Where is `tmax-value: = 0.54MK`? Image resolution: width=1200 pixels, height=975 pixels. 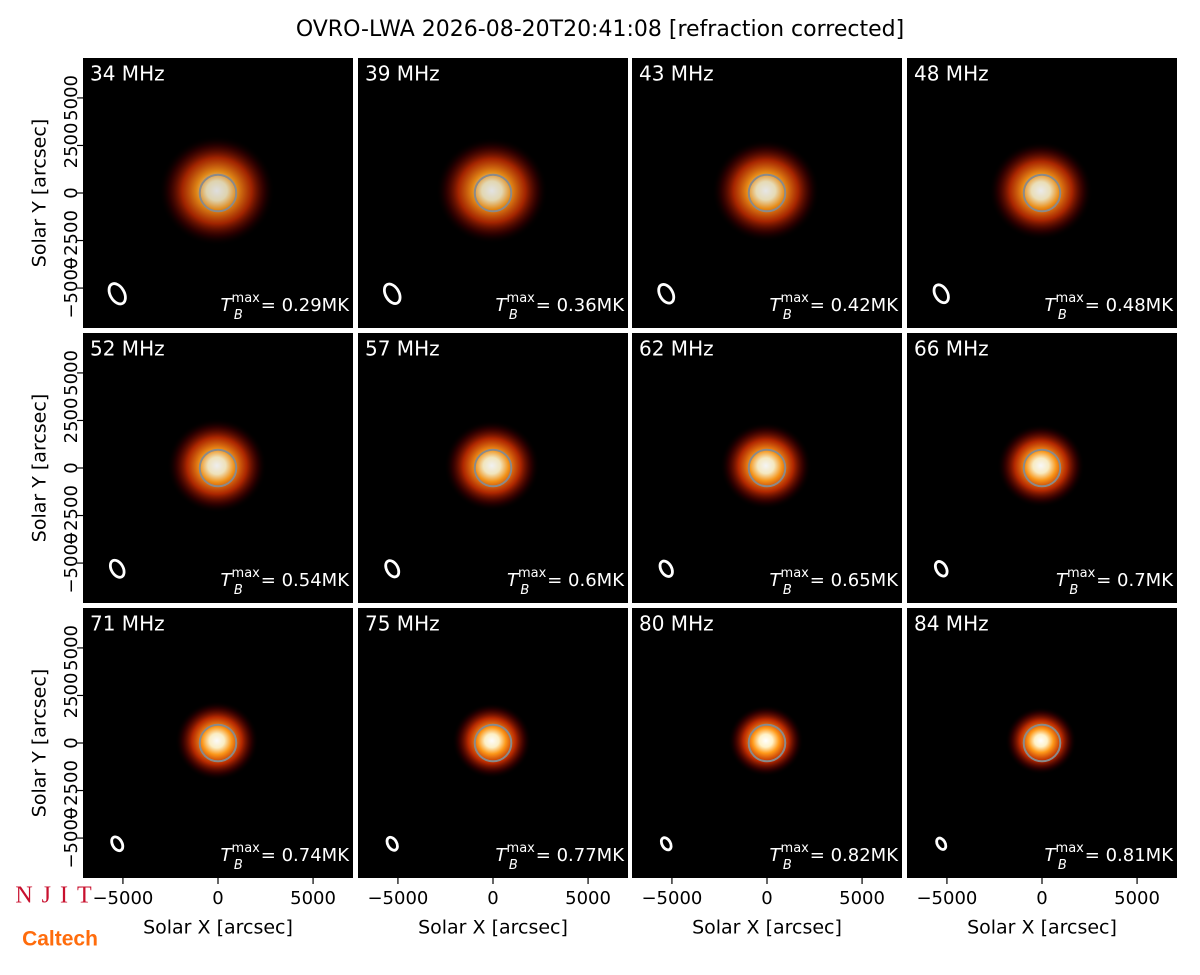 tmax-value: = 0.54MK is located at coordinates (305, 580).